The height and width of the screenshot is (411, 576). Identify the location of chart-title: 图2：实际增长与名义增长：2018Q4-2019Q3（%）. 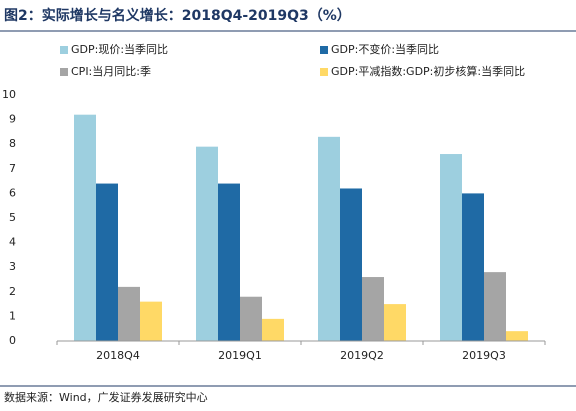
(177, 15).